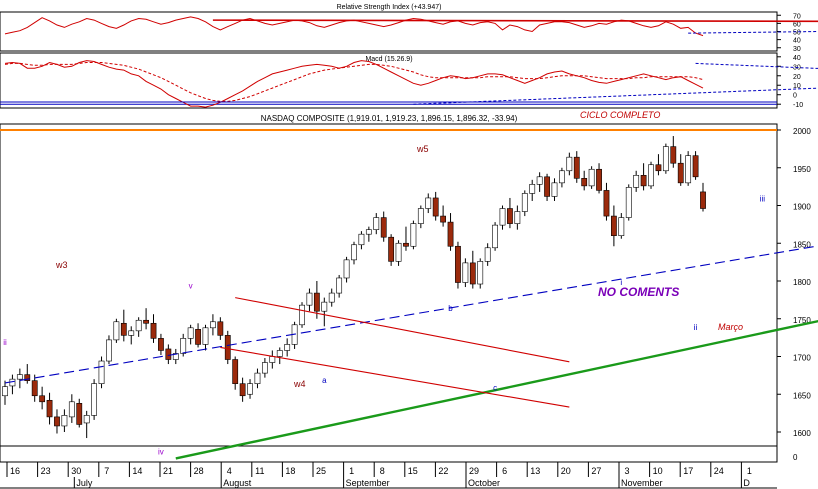 The width and height of the screenshot is (818, 489). What do you see at coordinates (237, 483) in the screenshot?
I see `month-label: August` at bounding box center [237, 483].